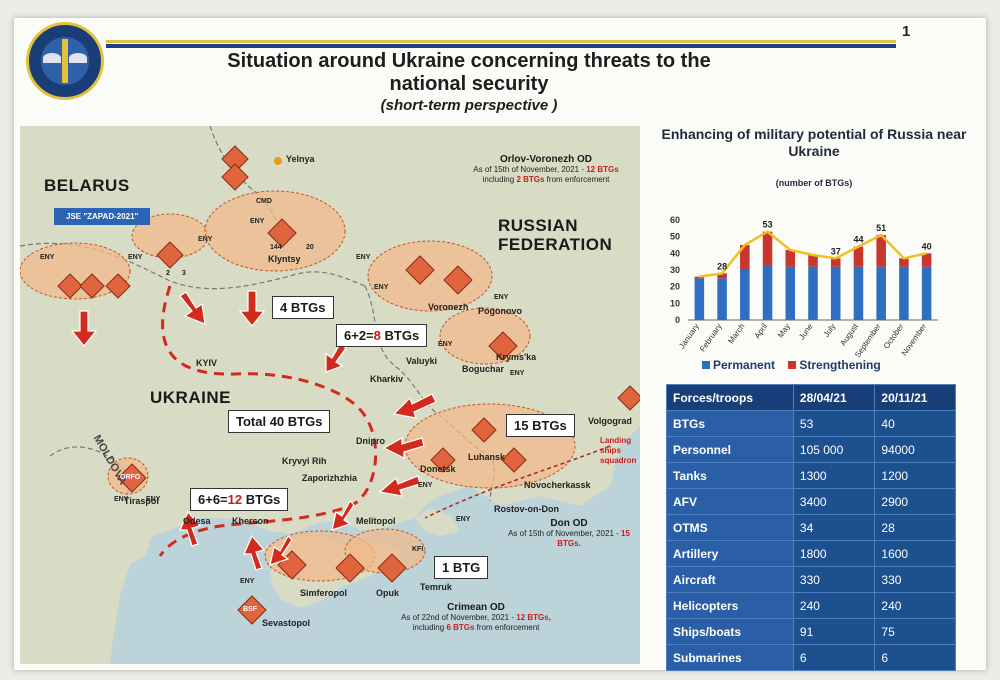  I want to click on city-melitopol: Melitopol, so click(376, 521).